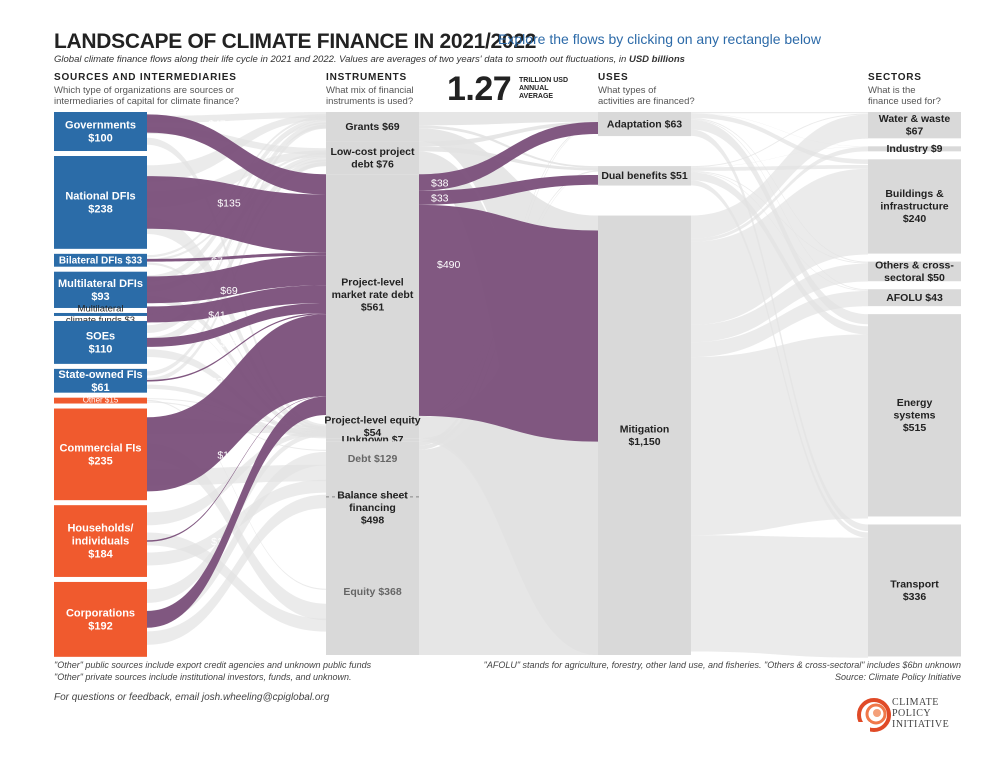  What do you see at coordinates (372, 592) in the screenshot?
I see `equity-sublabel: Equity $368` at bounding box center [372, 592].